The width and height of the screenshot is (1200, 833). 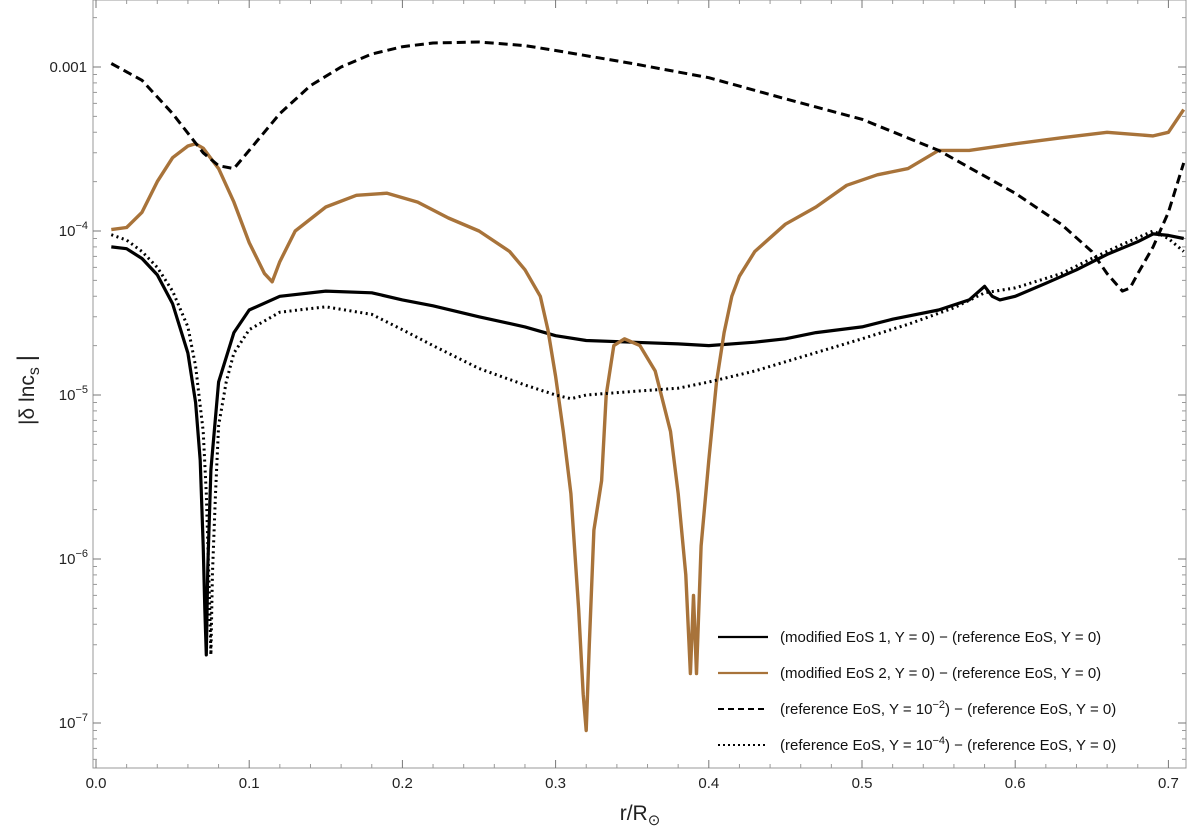 What do you see at coordinates (555, 783) in the screenshot?
I see `x-tick-label: 0.3` at bounding box center [555, 783].